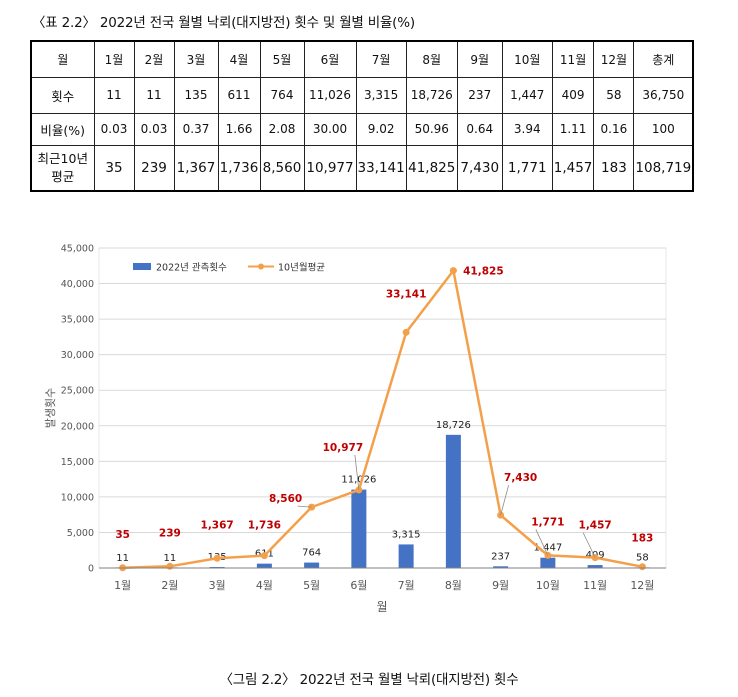  What do you see at coordinates (642, 585) in the screenshot?
I see `chart-x-tick-label: 12월` at bounding box center [642, 585].